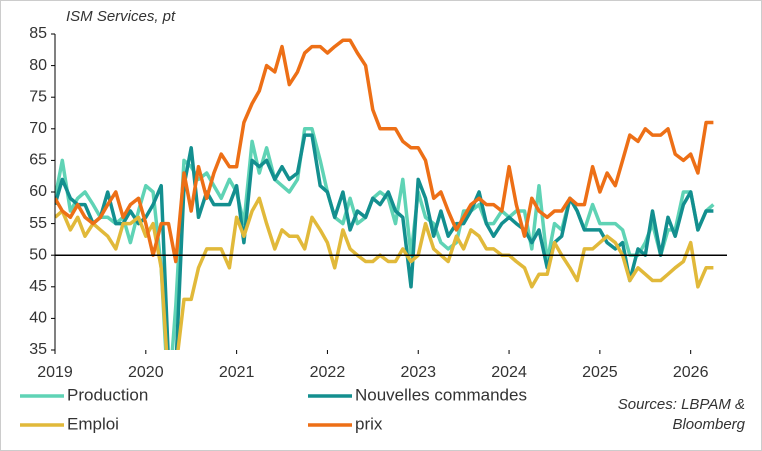 The height and width of the screenshot is (451, 762). Describe the element at coordinates (691, 372) in the screenshot. I see `x-tick-label: 2026` at that location.